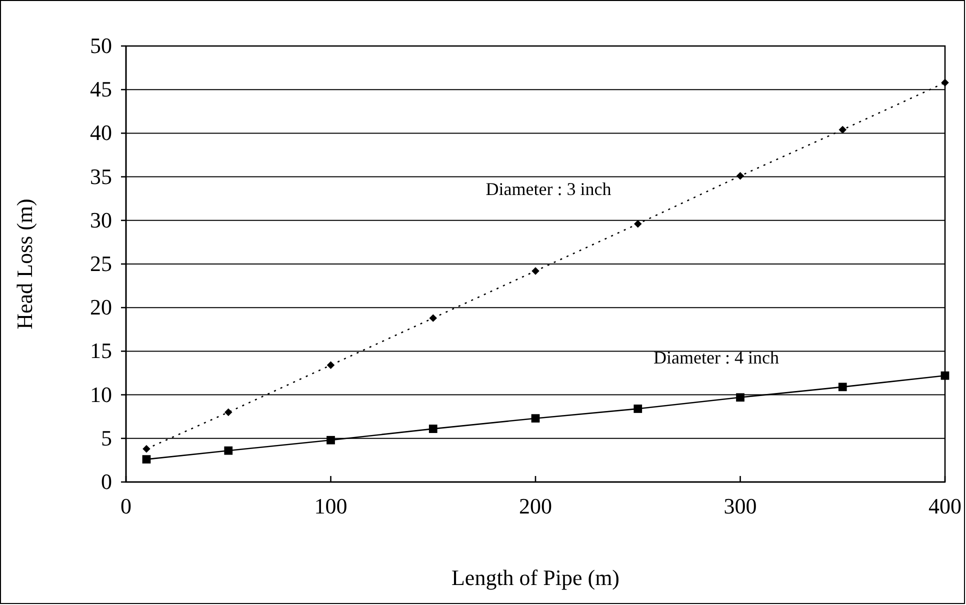 Image resolution: width=966 pixels, height=605 pixels. I want to click on y-tick-label: 40, so click(101, 133).